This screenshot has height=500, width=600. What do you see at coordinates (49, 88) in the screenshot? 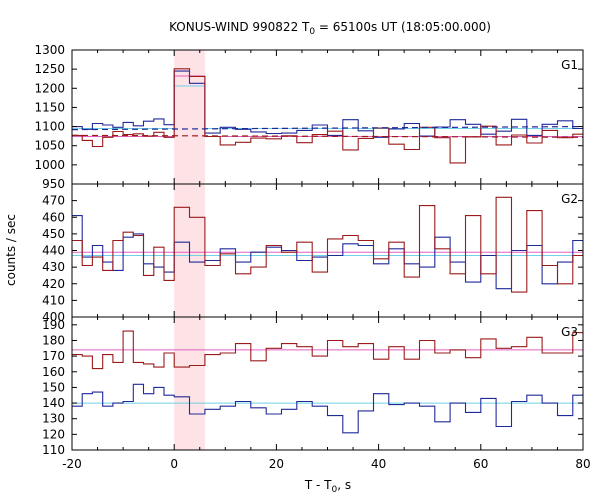
I see `y-tick-label: 1200` at bounding box center [49, 88].